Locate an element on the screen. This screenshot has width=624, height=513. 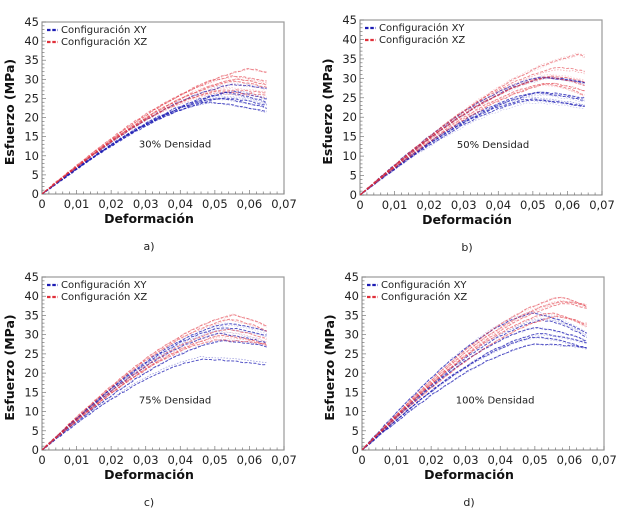
density-annotation: 50% Densidad is located at coordinates (493, 145).